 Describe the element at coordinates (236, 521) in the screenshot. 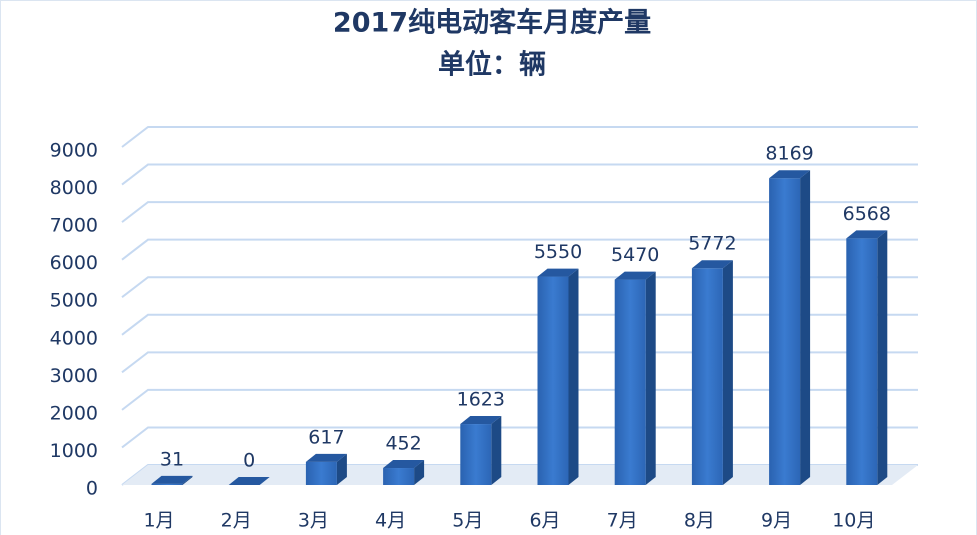

I see `x-tick-label: 2月` at that location.